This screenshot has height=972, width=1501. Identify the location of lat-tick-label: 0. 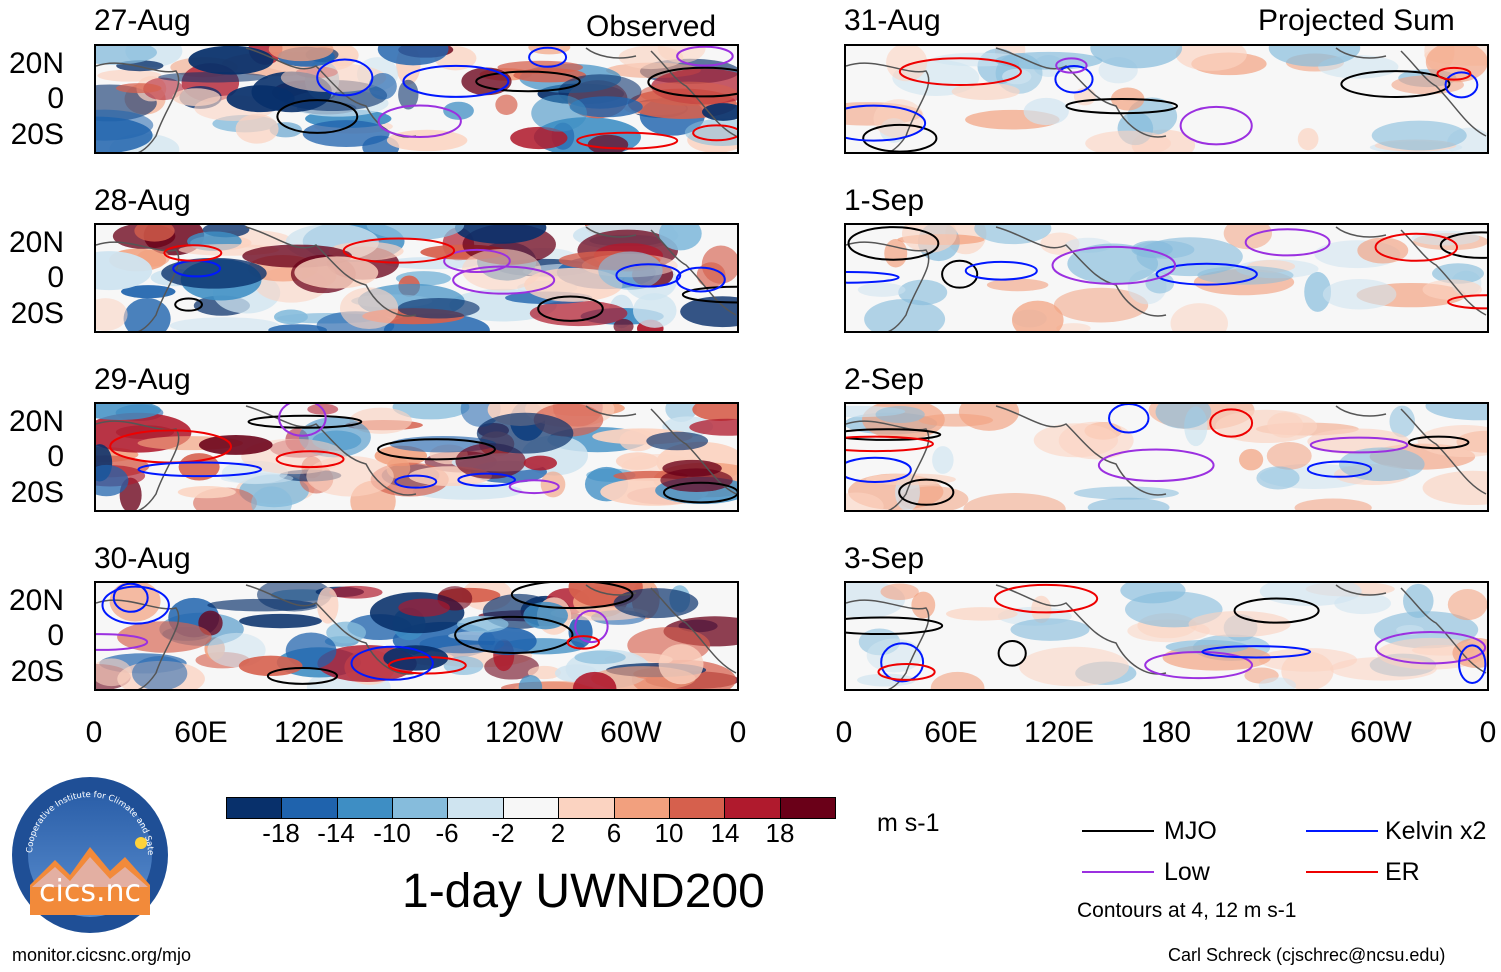
(55, 635).